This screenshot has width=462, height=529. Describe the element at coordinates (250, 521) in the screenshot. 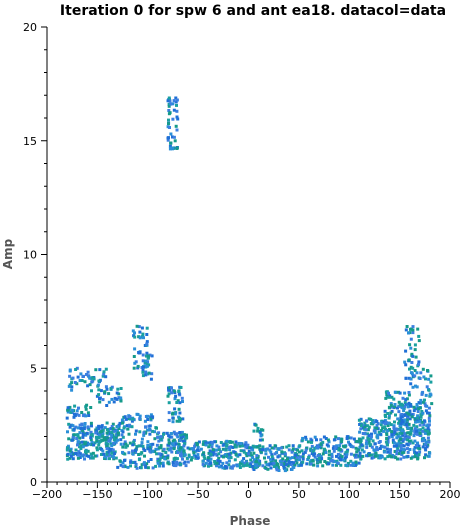

I see `x-axis-label: Phase` at that location.